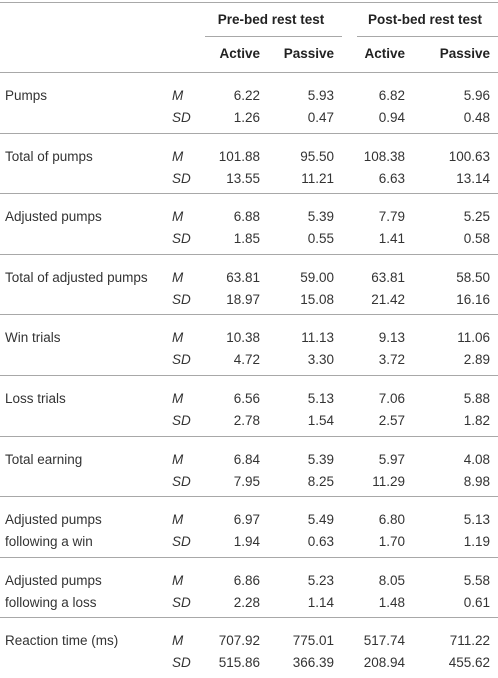 The width and height of the screenshot is (498, 678). Describe the element at coordinates (320, 602) in the screenshot. I see `cell-value: 1.14` at that location.